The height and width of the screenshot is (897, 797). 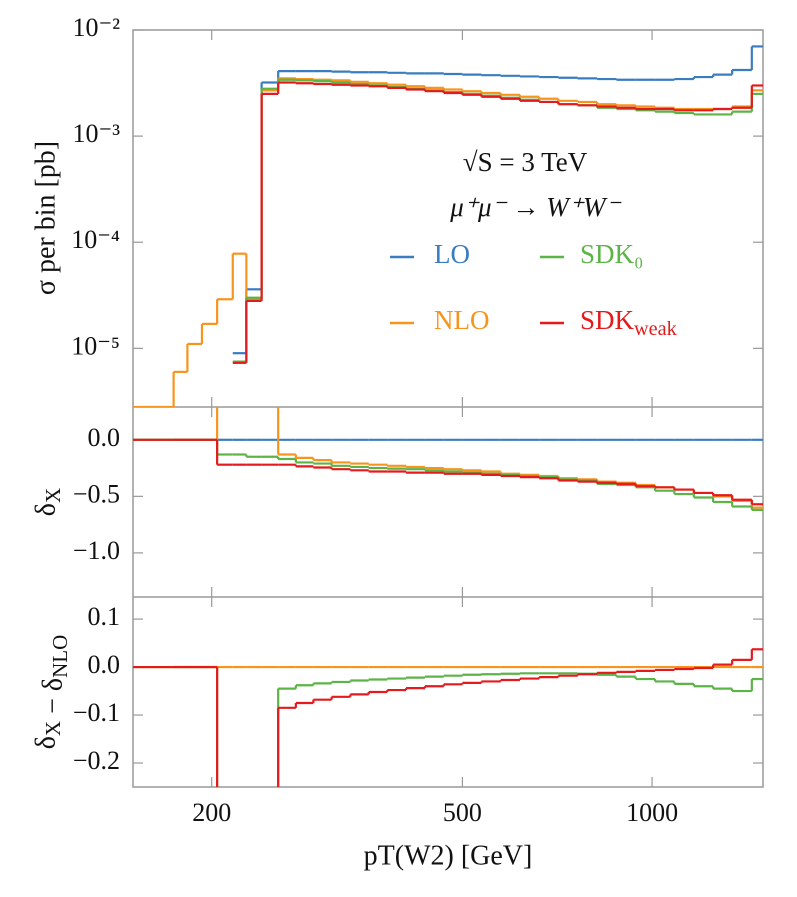 What do you see at coordinates (535, 207) in the screenshot?
I see `annotation: μ⁺μ⁻ → W⁺W⁻` at bounding box center [535, 207].